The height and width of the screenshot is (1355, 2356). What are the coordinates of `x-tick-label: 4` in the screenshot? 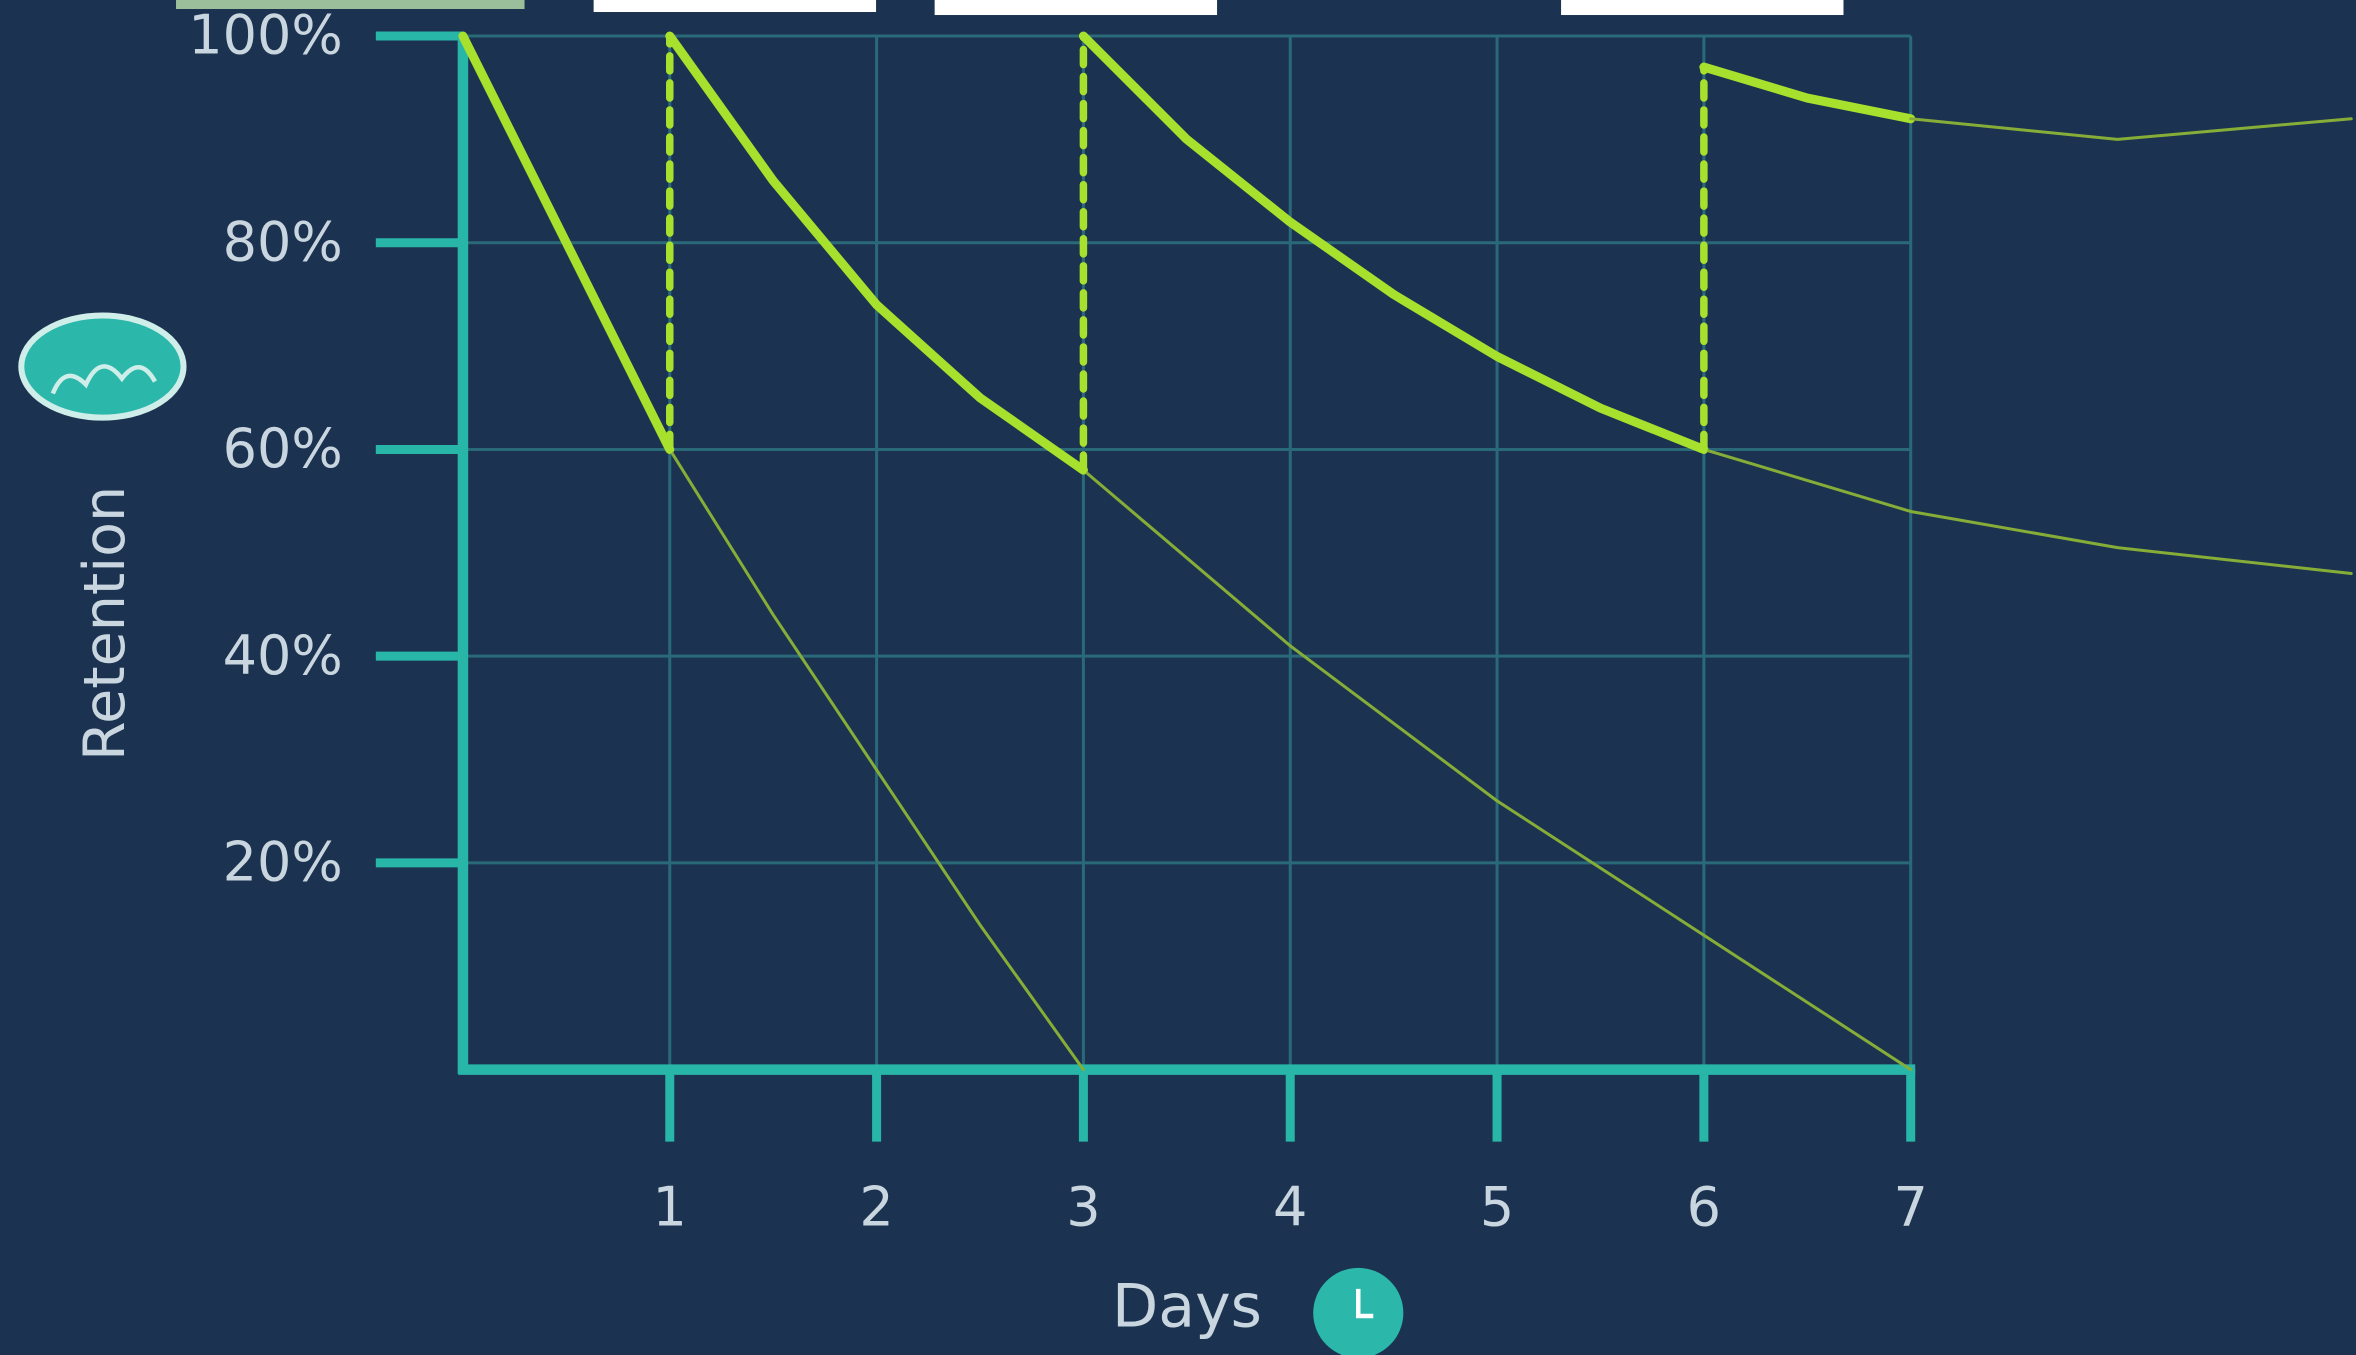 It's located at (1290, 1206).